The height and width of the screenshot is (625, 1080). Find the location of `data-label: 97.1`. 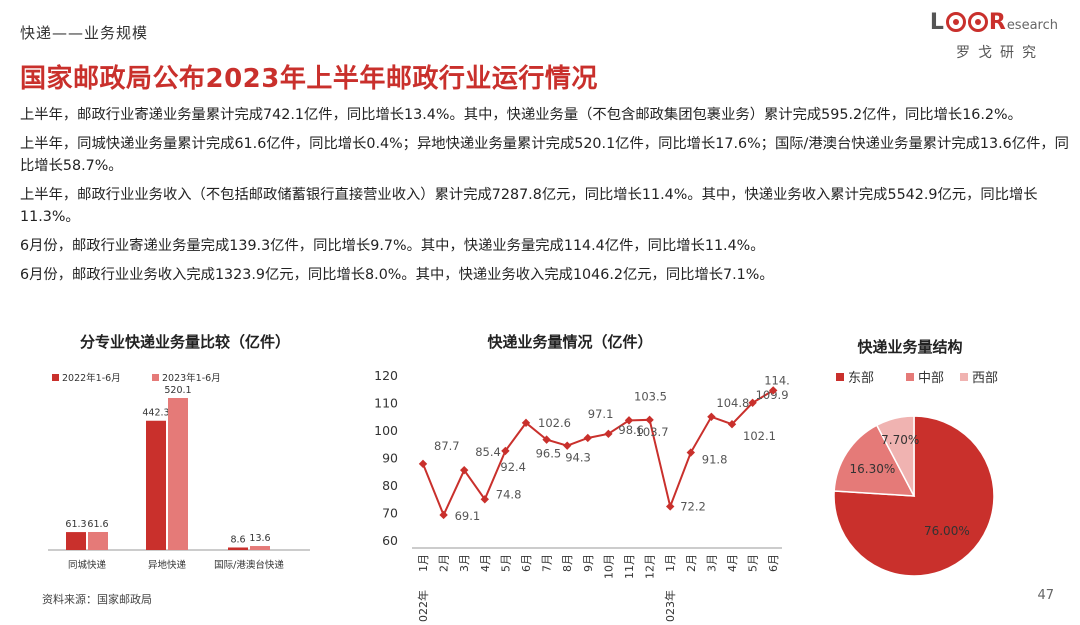

data-label: 97.1 is located at coordinates (601, 414).